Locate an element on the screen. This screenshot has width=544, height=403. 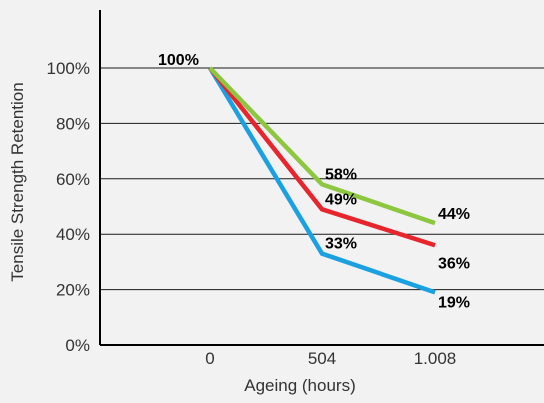
data-label: 49% is located at coordinates (341, 199).